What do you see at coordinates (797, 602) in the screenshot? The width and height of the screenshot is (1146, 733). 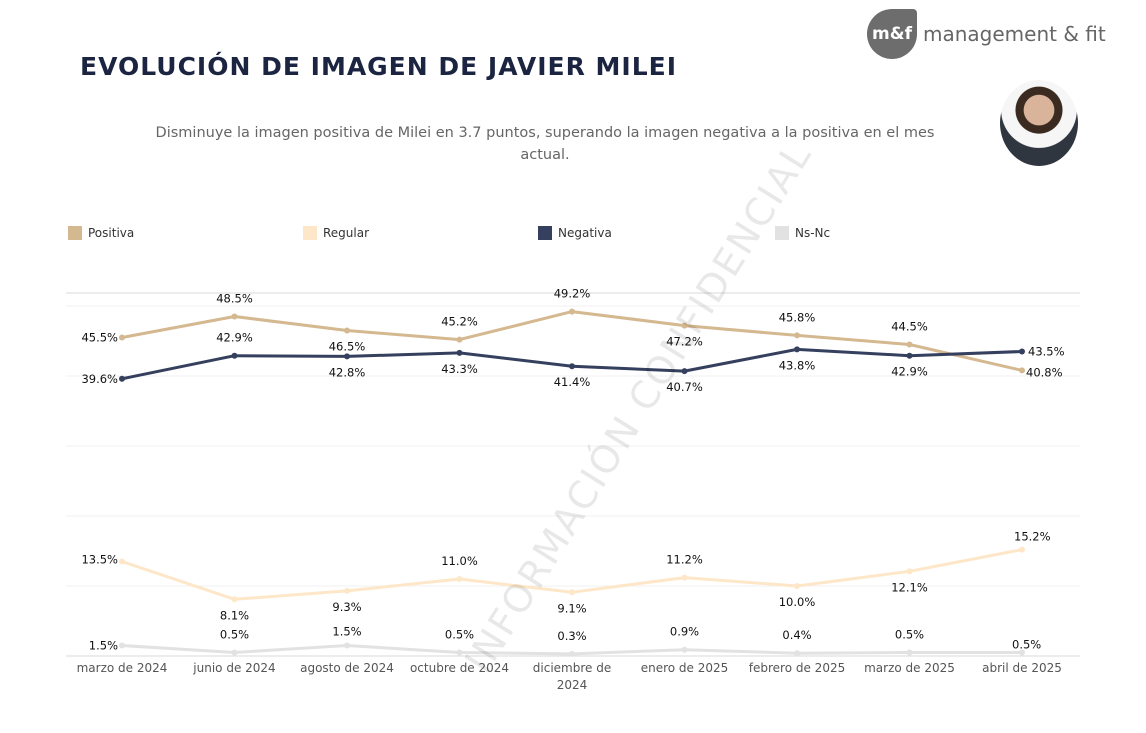 I see `data-label: 10.0%` at bounding box center [797, 602].